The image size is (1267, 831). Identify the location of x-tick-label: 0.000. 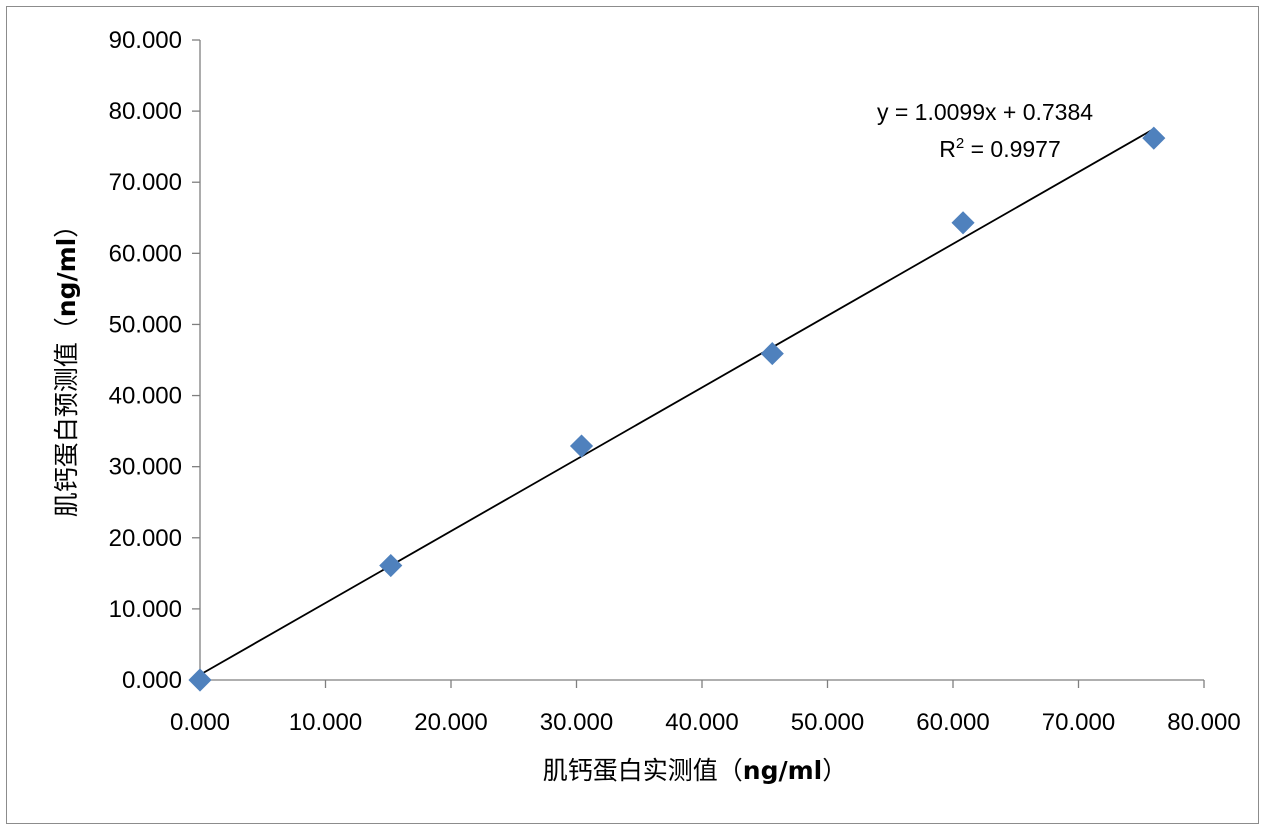
(200, 722).